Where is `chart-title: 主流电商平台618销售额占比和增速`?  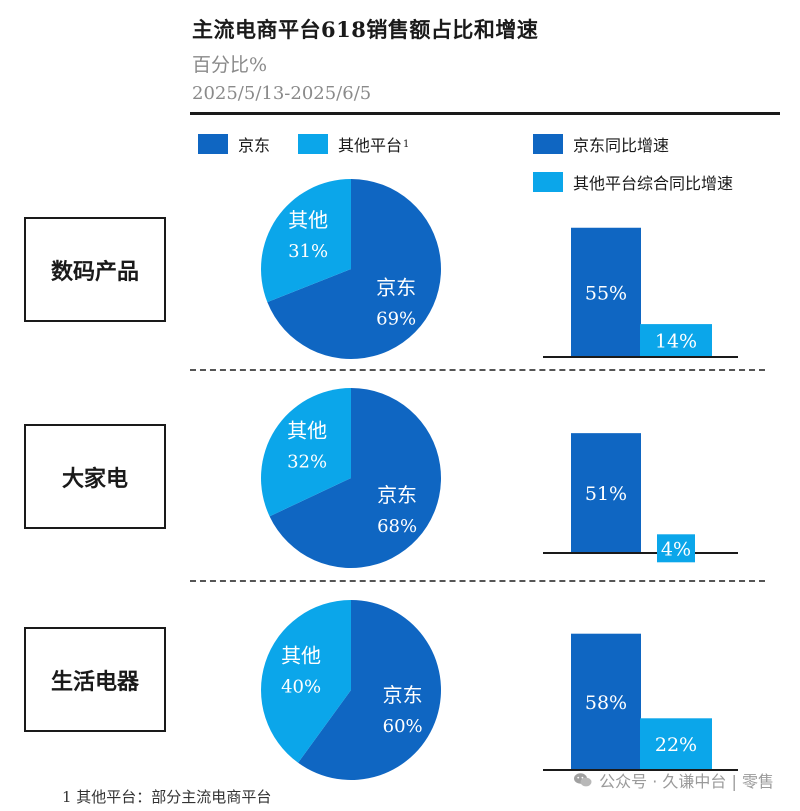 chart-title: 主流电商平台618销售额占比和增速 is located at coordinates (365, 29).